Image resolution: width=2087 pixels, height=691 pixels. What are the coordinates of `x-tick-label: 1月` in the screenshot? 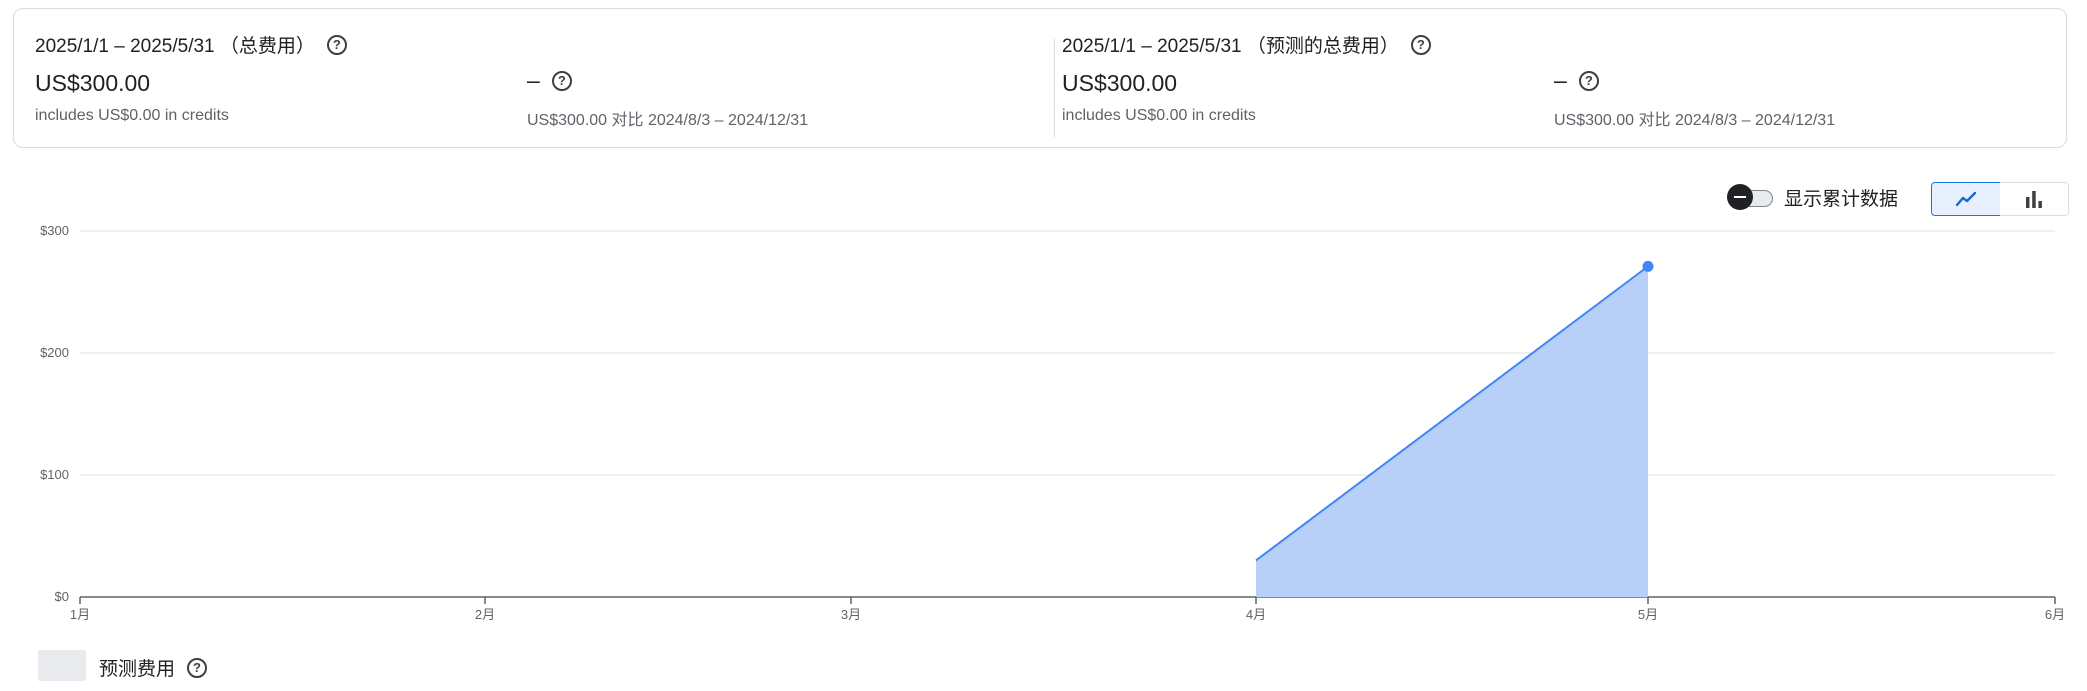 It's located at (80, 614).